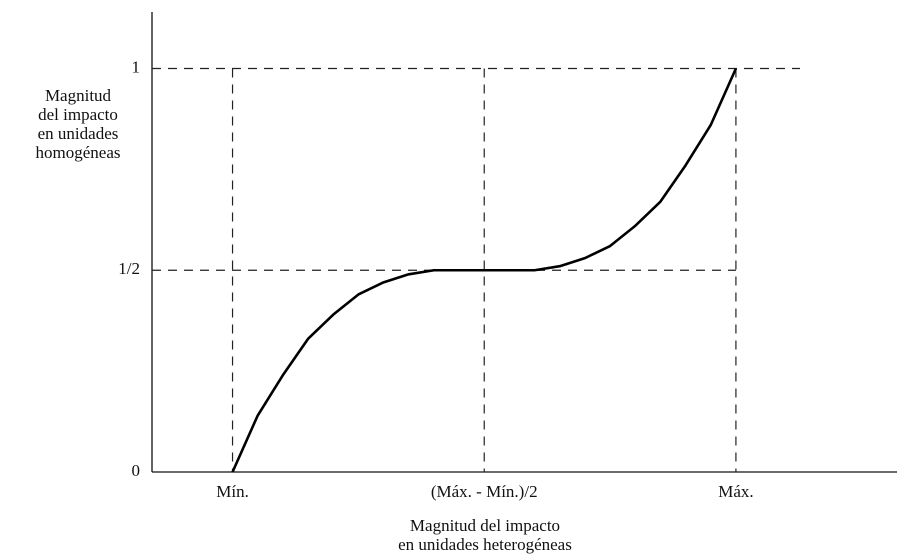 Image resolution: width=897 pixels, height=557 pixels. Describe the element at coordinates (78, 95) in the screenshot. I see `y-axis-label: Magnitud` at that location.